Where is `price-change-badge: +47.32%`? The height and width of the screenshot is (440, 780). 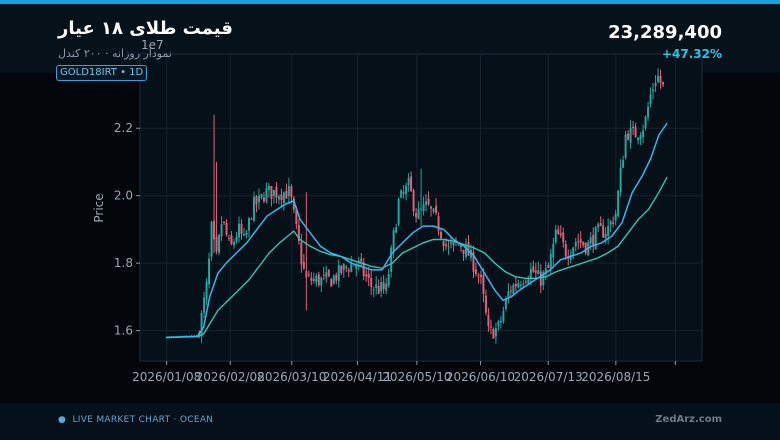 price-change-badge: +47.32% is located at coordinates (691, 54).